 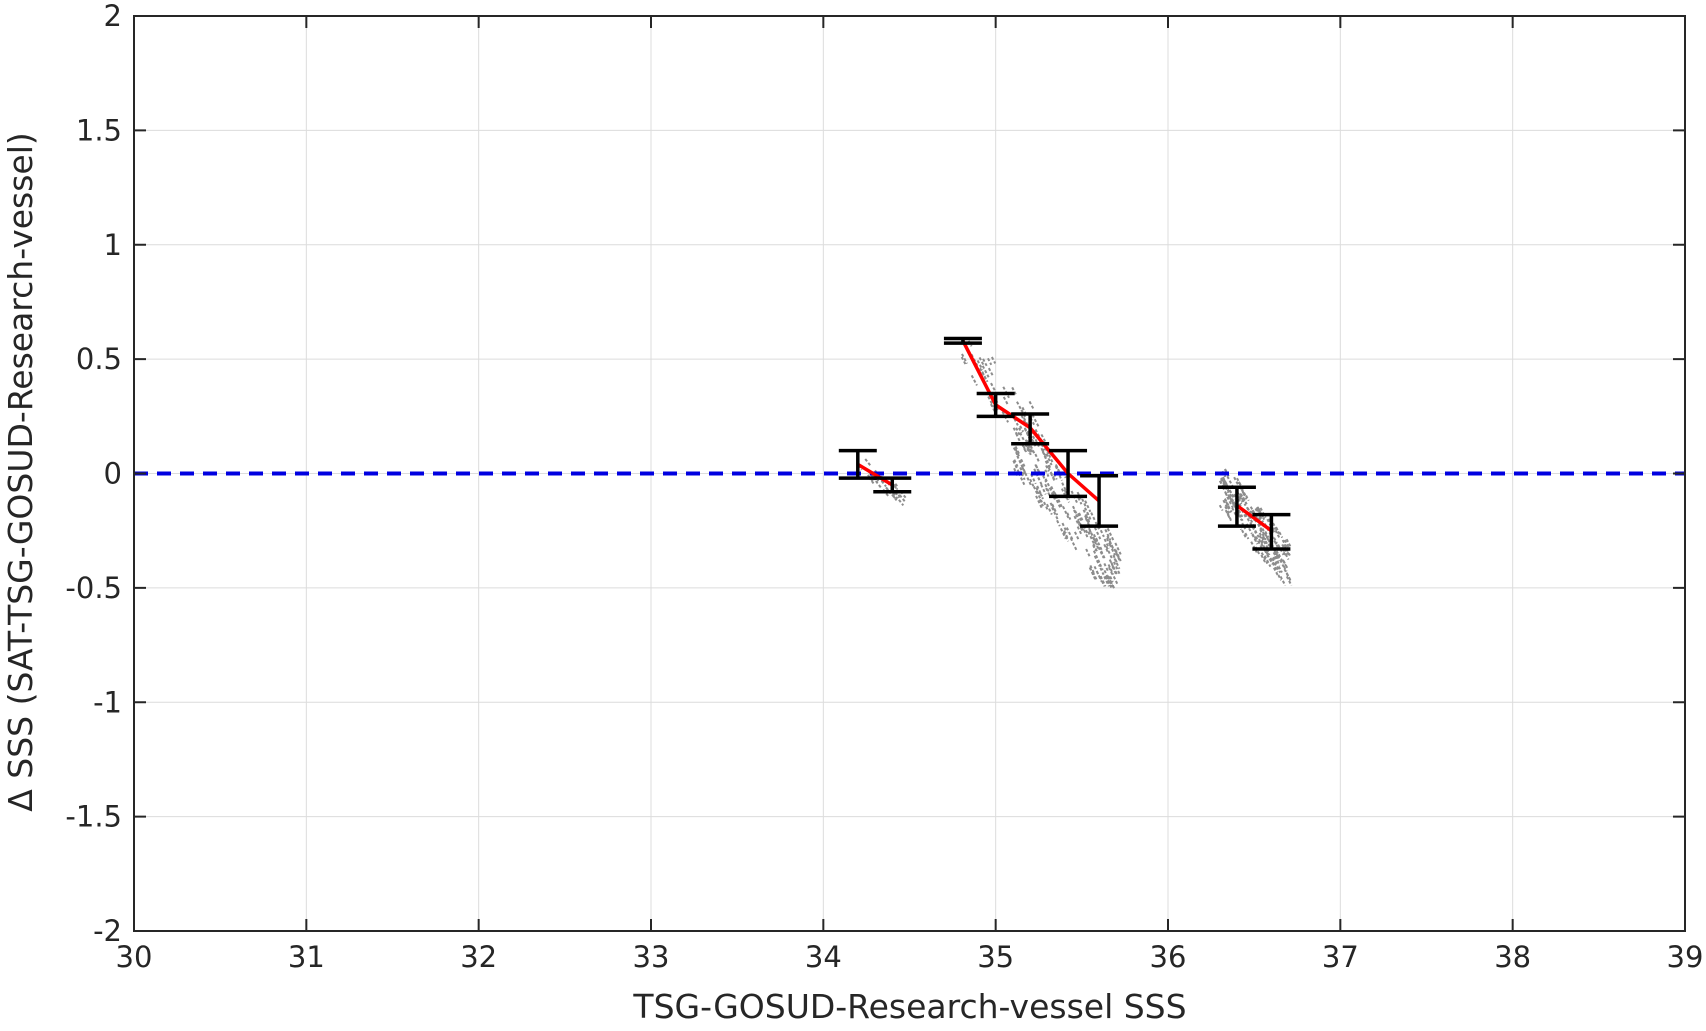 I want to click on y-tick-label: 0, so click(x=113, y=474).